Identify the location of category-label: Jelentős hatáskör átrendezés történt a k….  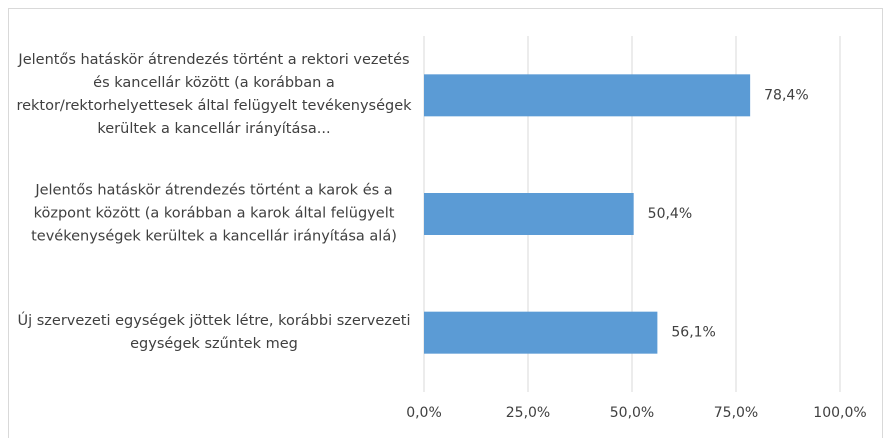
(214, 213).